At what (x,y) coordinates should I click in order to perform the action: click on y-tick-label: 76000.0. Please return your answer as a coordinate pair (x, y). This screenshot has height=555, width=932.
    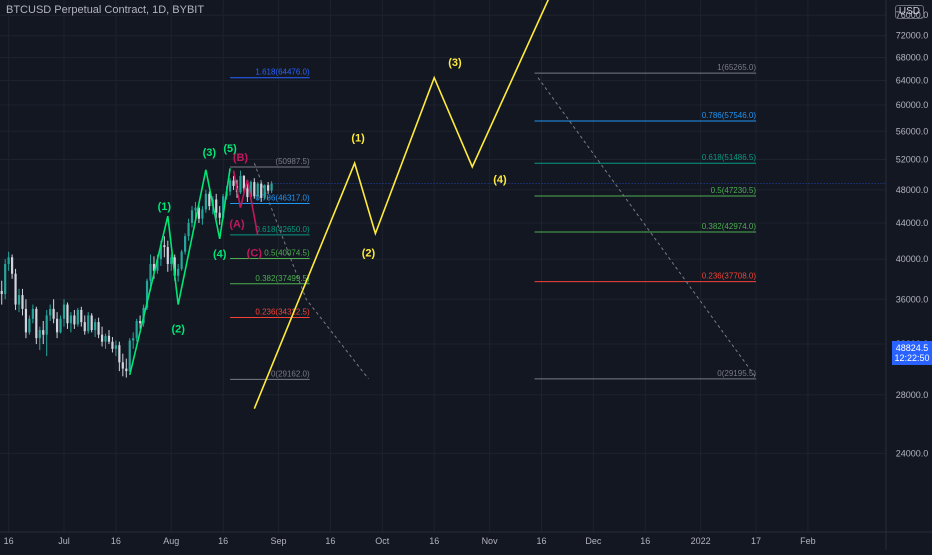
    Looking at the image, I should click on (912, 15).